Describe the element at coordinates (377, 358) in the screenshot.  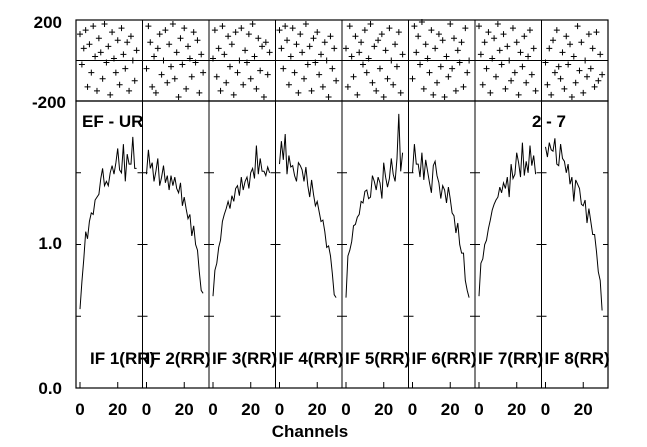
I see `subband-label: IF 5(RR)` at that location.